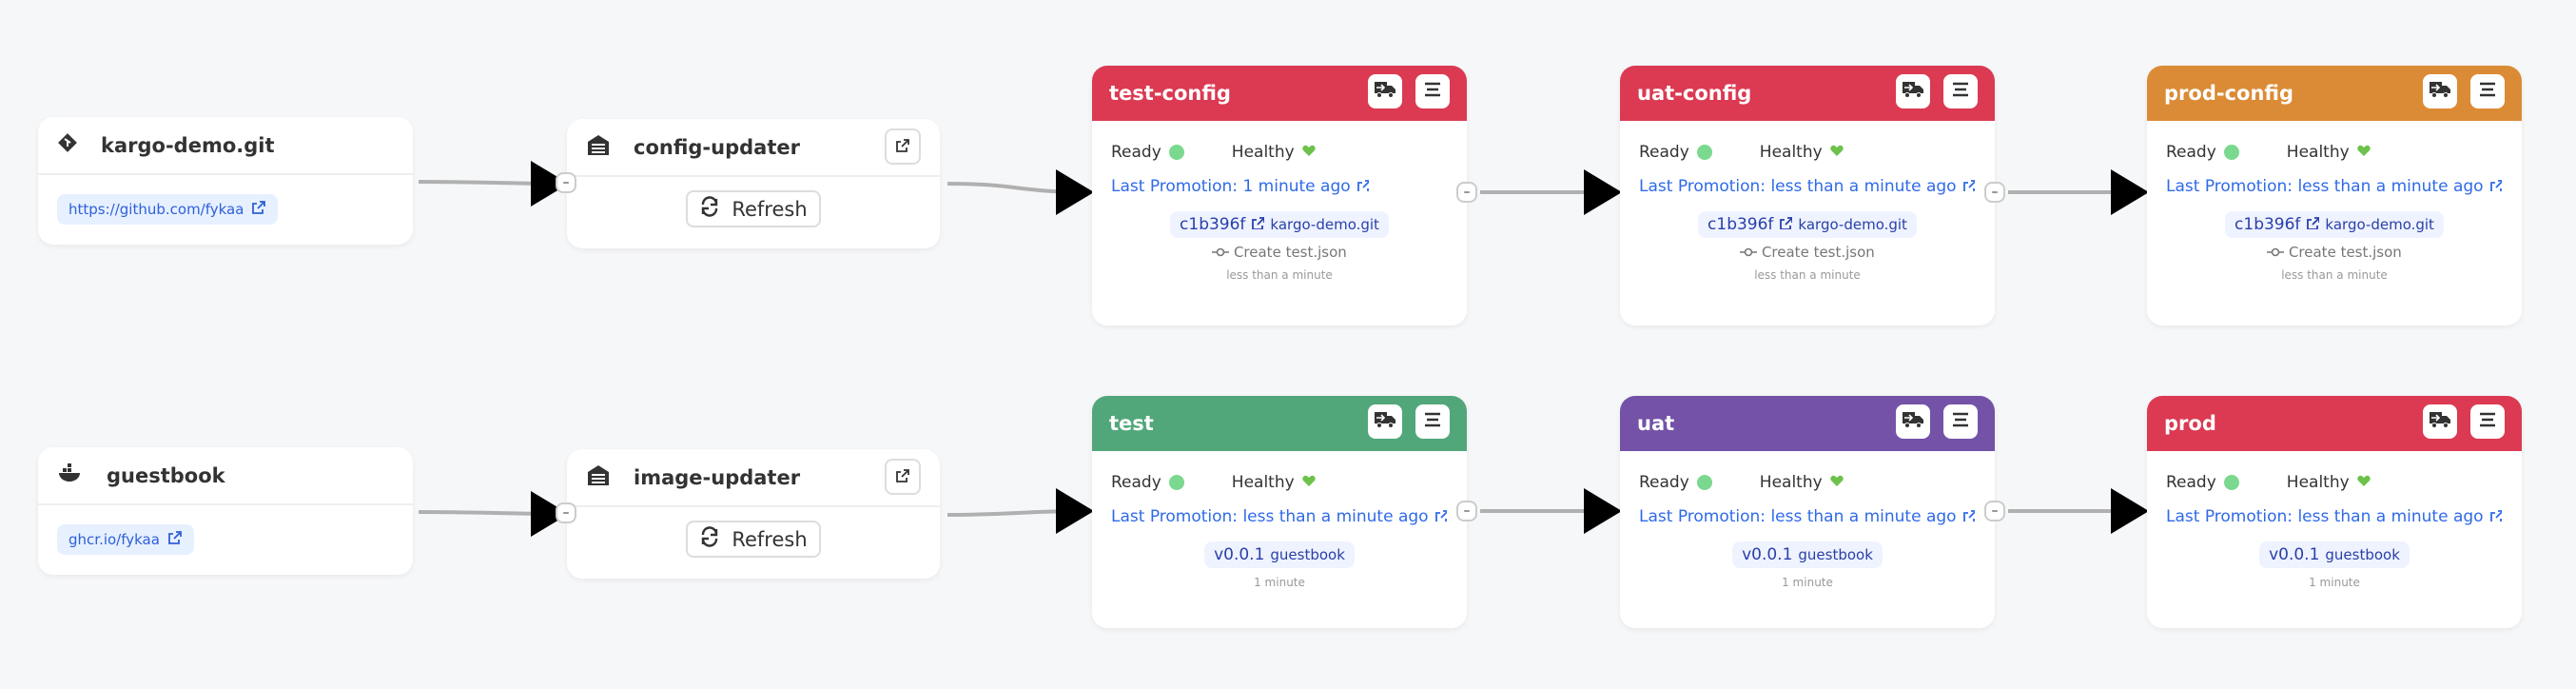 The image size is (2576, 689). What do you see at coordinates (754, 514) in the screenshot?
I see `warehouse-card: image-updater Refresh` at bounding box center [754, 514].